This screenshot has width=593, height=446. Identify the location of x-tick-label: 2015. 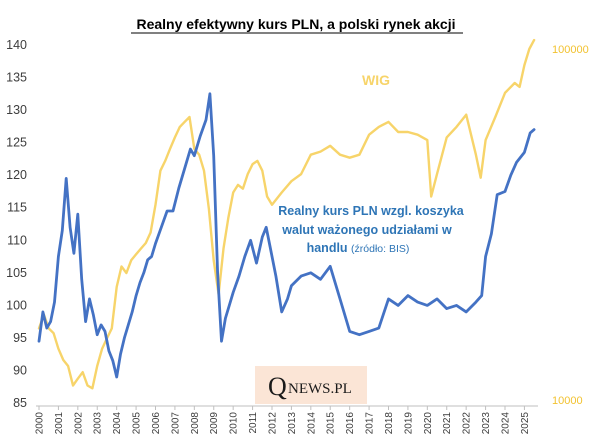
(331, 423).